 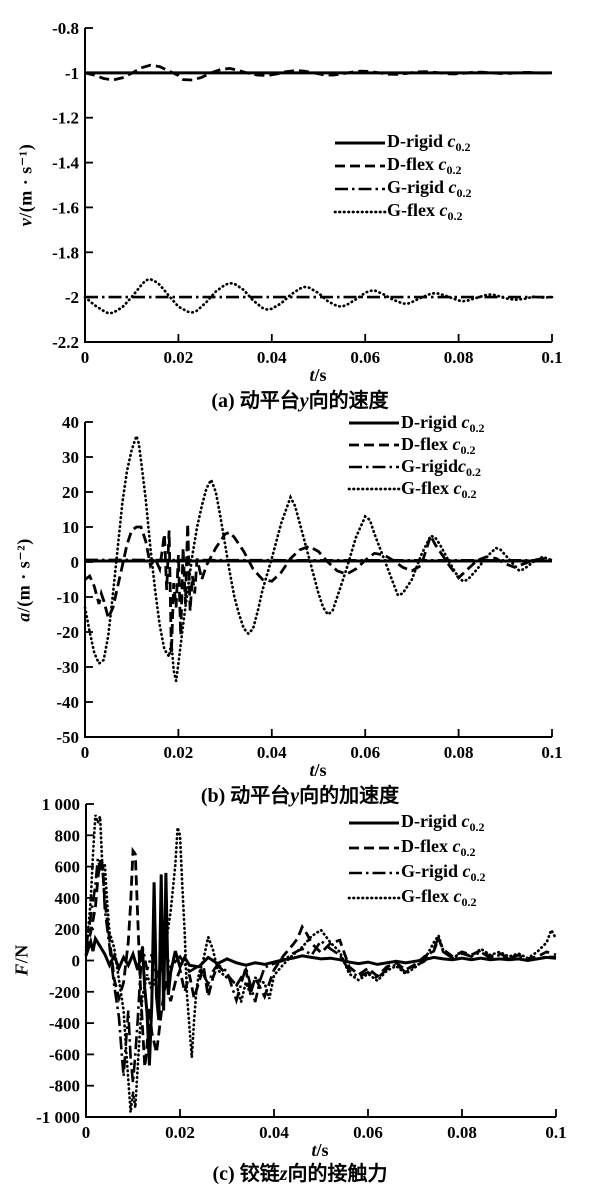 I want to click on y-tick-label: -1 000, so click(x=58, y=1117).